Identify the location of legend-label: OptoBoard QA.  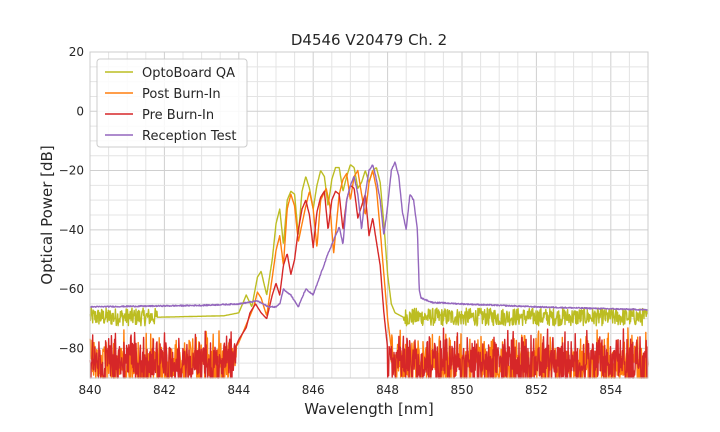
(188, 73).